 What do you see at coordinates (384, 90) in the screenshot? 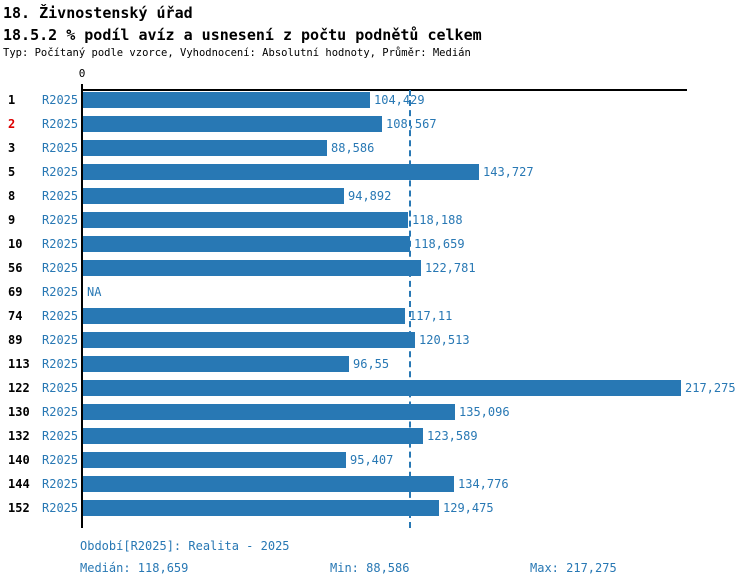
I see `x-axis-top-line` at bounding box center [384, 90].